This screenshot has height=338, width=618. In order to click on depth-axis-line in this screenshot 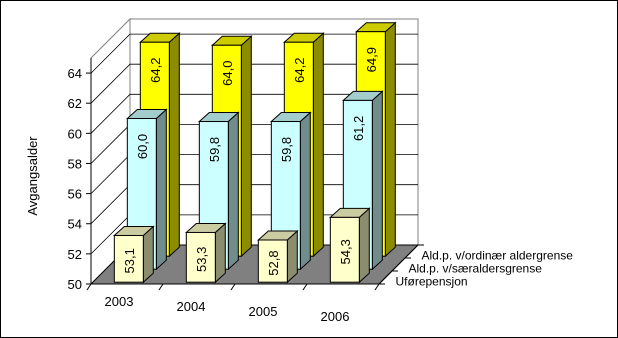, I will do `click(398, 264)`.